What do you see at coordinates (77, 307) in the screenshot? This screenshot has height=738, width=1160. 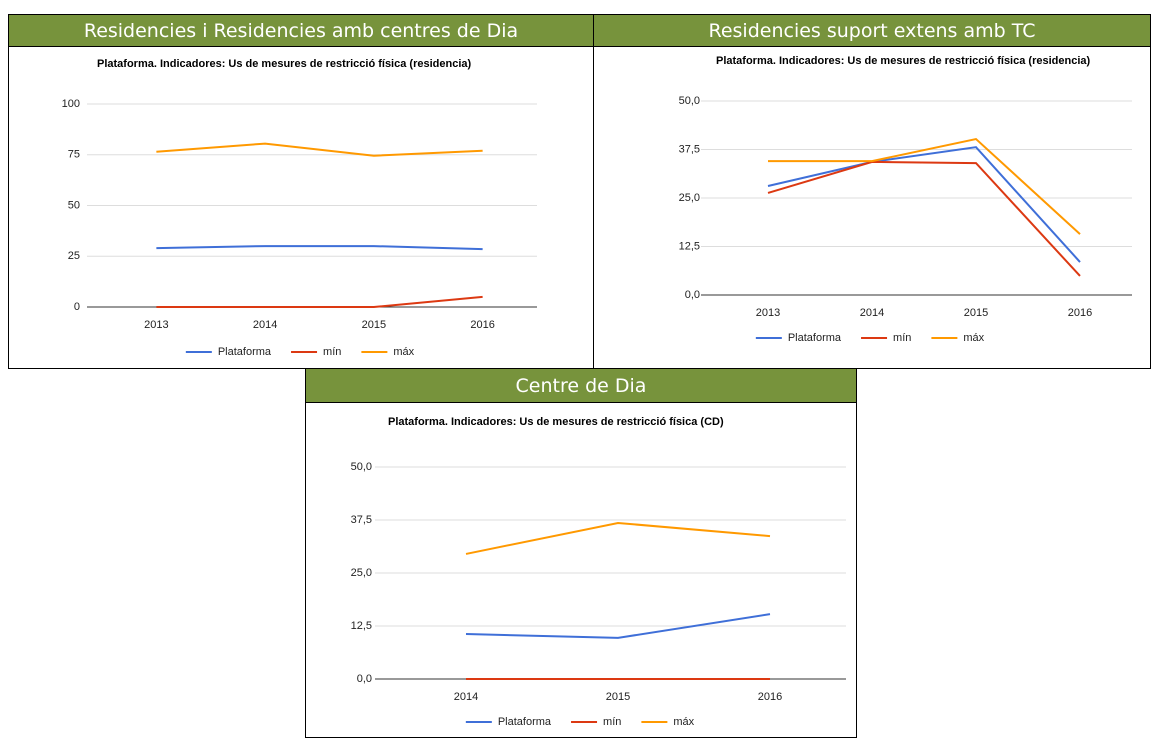 I see `y-tick-label: 0` at bounding box center [77, 307].